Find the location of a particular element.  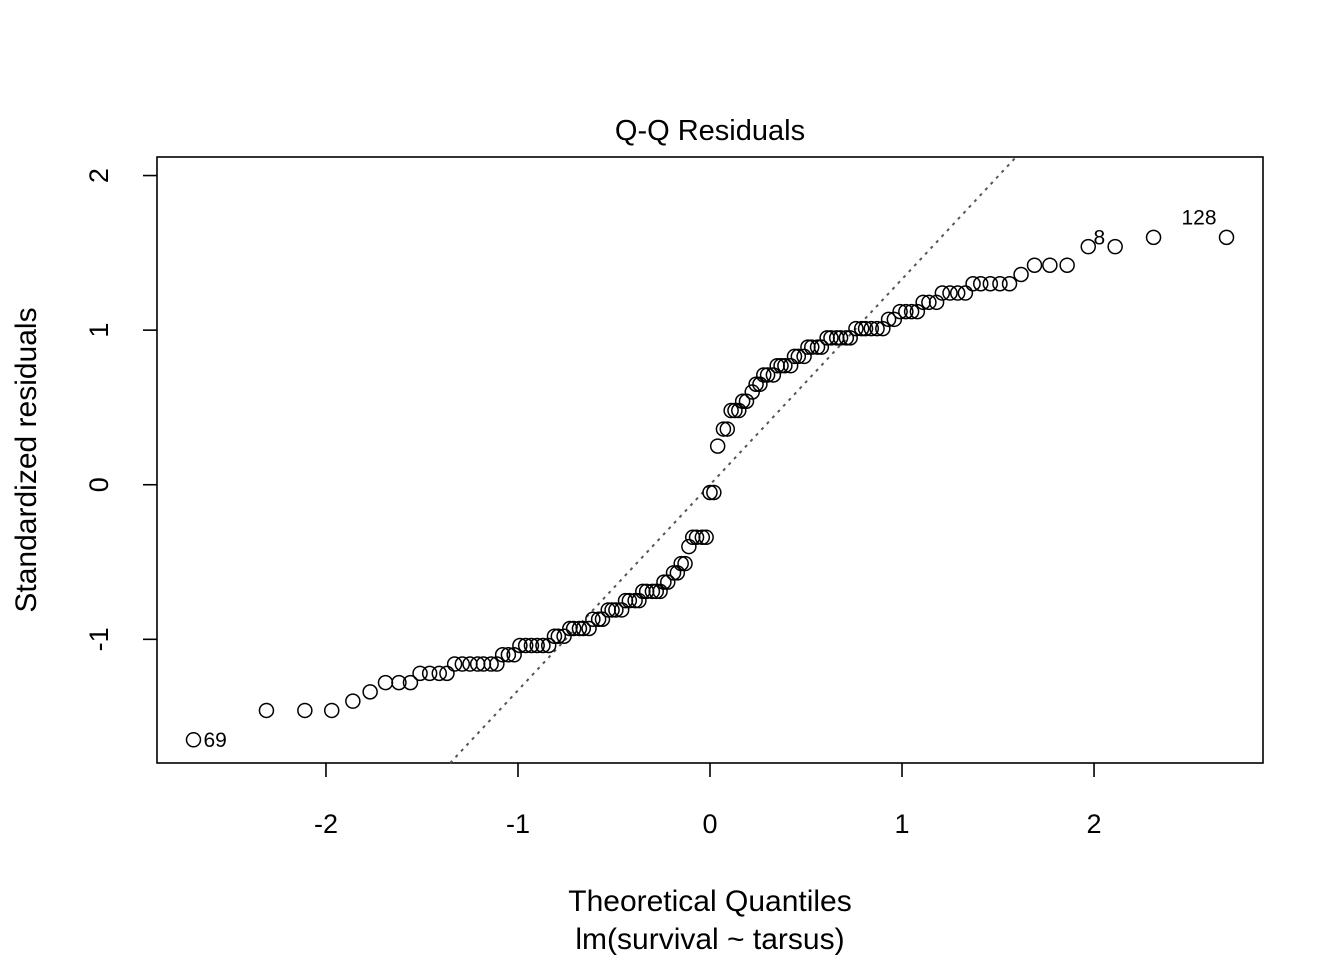

x-axis: -2 -1 0 1 2 is located at coordinates (708, 801).